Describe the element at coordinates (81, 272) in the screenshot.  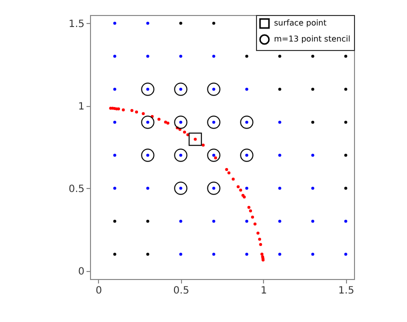
I see `y-tick-label: 0` at that location.